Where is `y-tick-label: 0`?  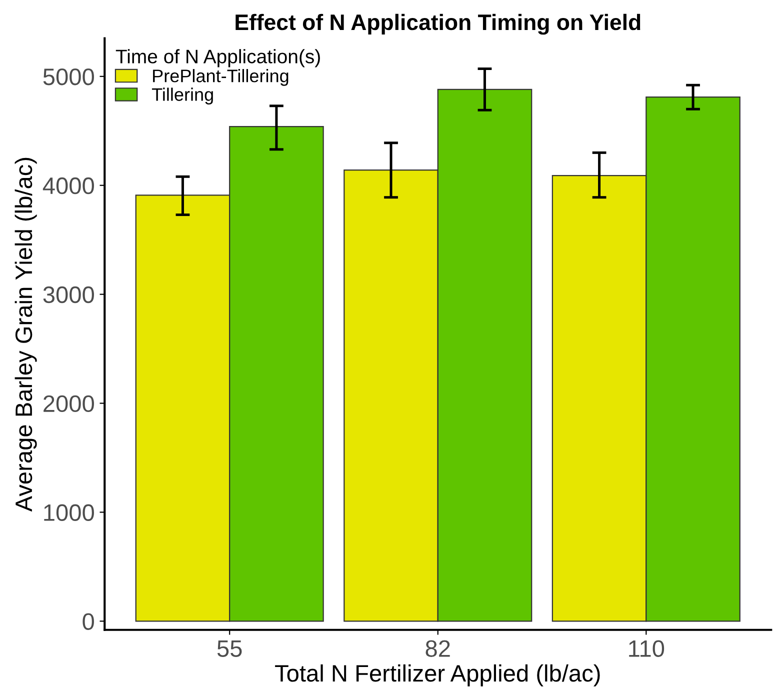 y-tick-label: 0 is located at coordinates (88, 621).